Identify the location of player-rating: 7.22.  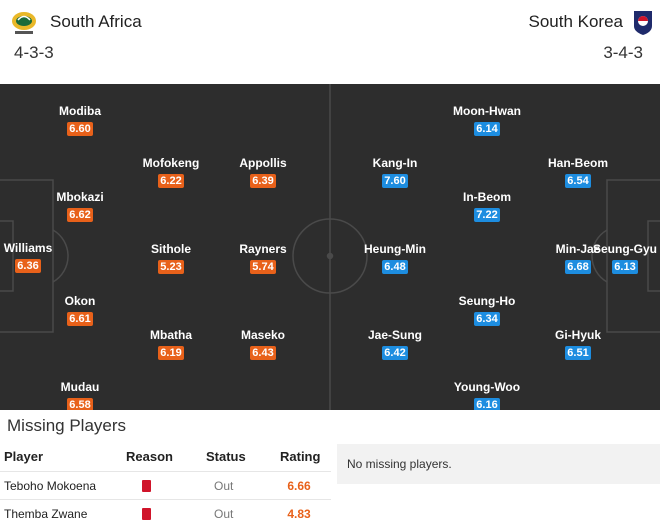
(487, 215).